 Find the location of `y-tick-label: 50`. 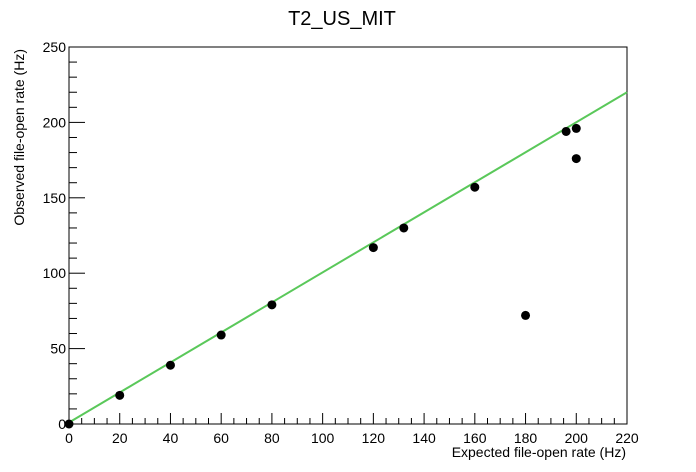

y-tick-label: 50 is located at coordinates (58, 349).